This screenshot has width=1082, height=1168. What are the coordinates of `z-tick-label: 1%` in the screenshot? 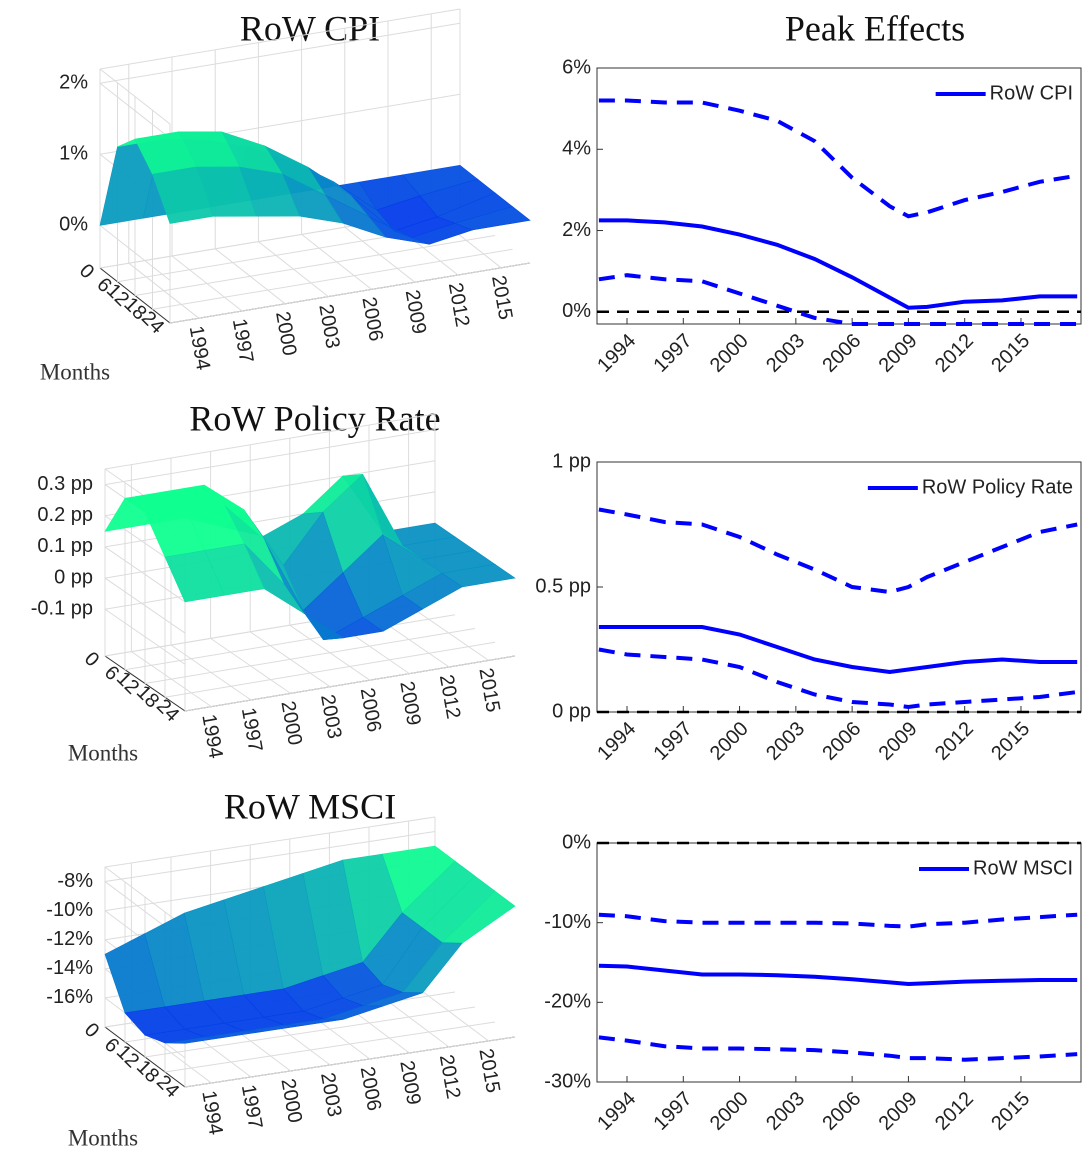 It's located at (73, 154).